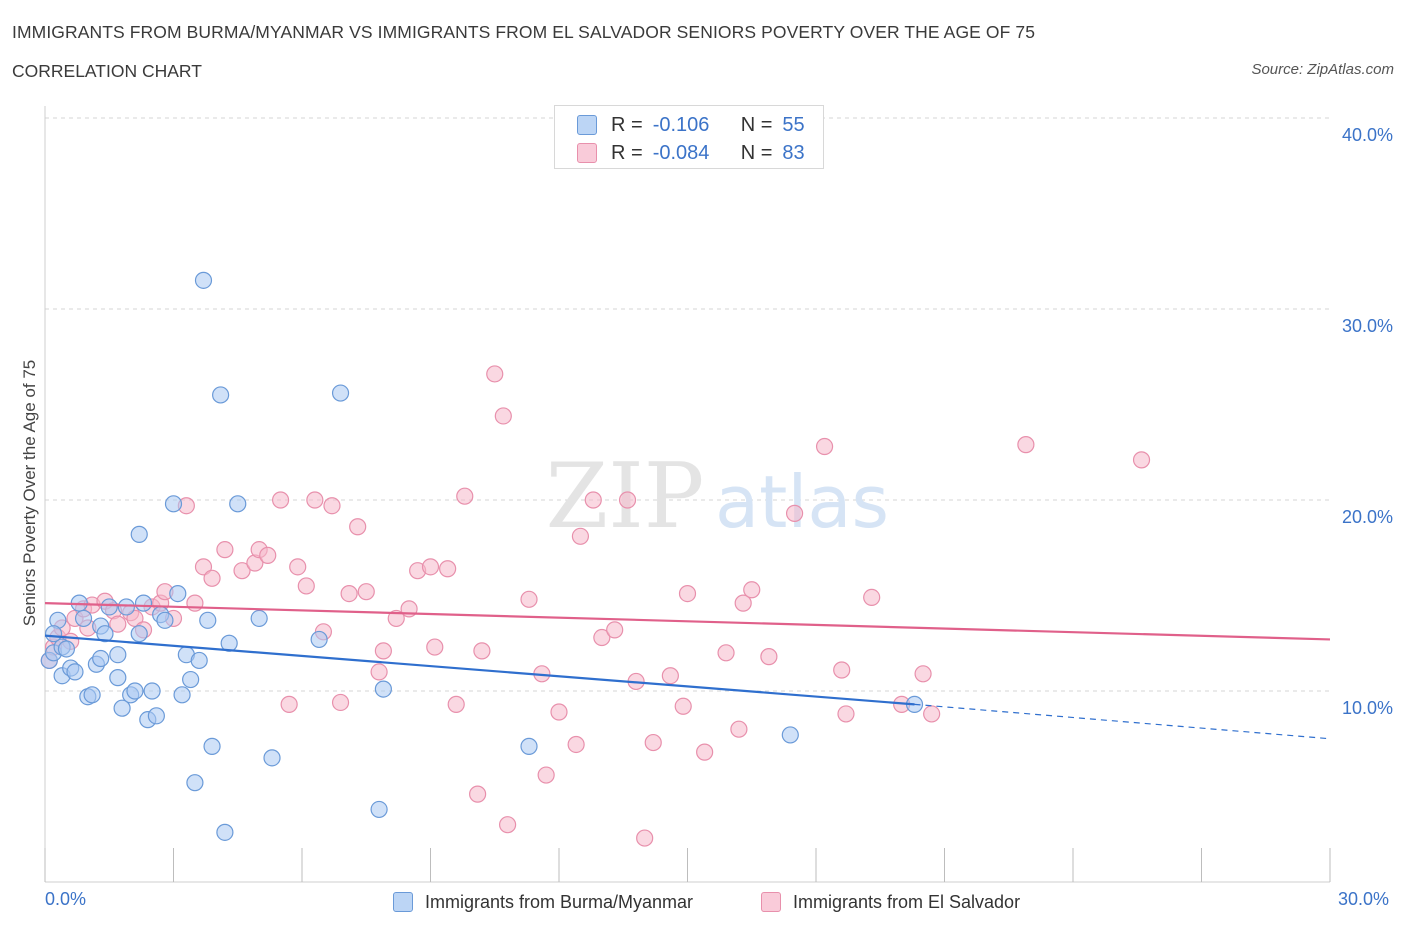 This screenshot has width=1406, height=930. I want to click on legend-swatch-burma, so click(587, 125).